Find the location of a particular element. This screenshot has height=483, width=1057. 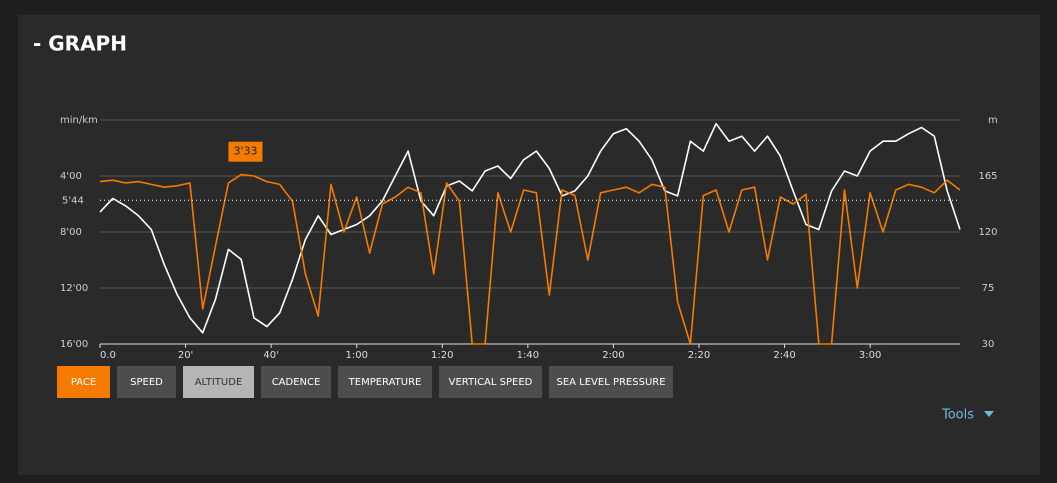

x-tick-label: 2:20 is located at coordinates (699, 355).